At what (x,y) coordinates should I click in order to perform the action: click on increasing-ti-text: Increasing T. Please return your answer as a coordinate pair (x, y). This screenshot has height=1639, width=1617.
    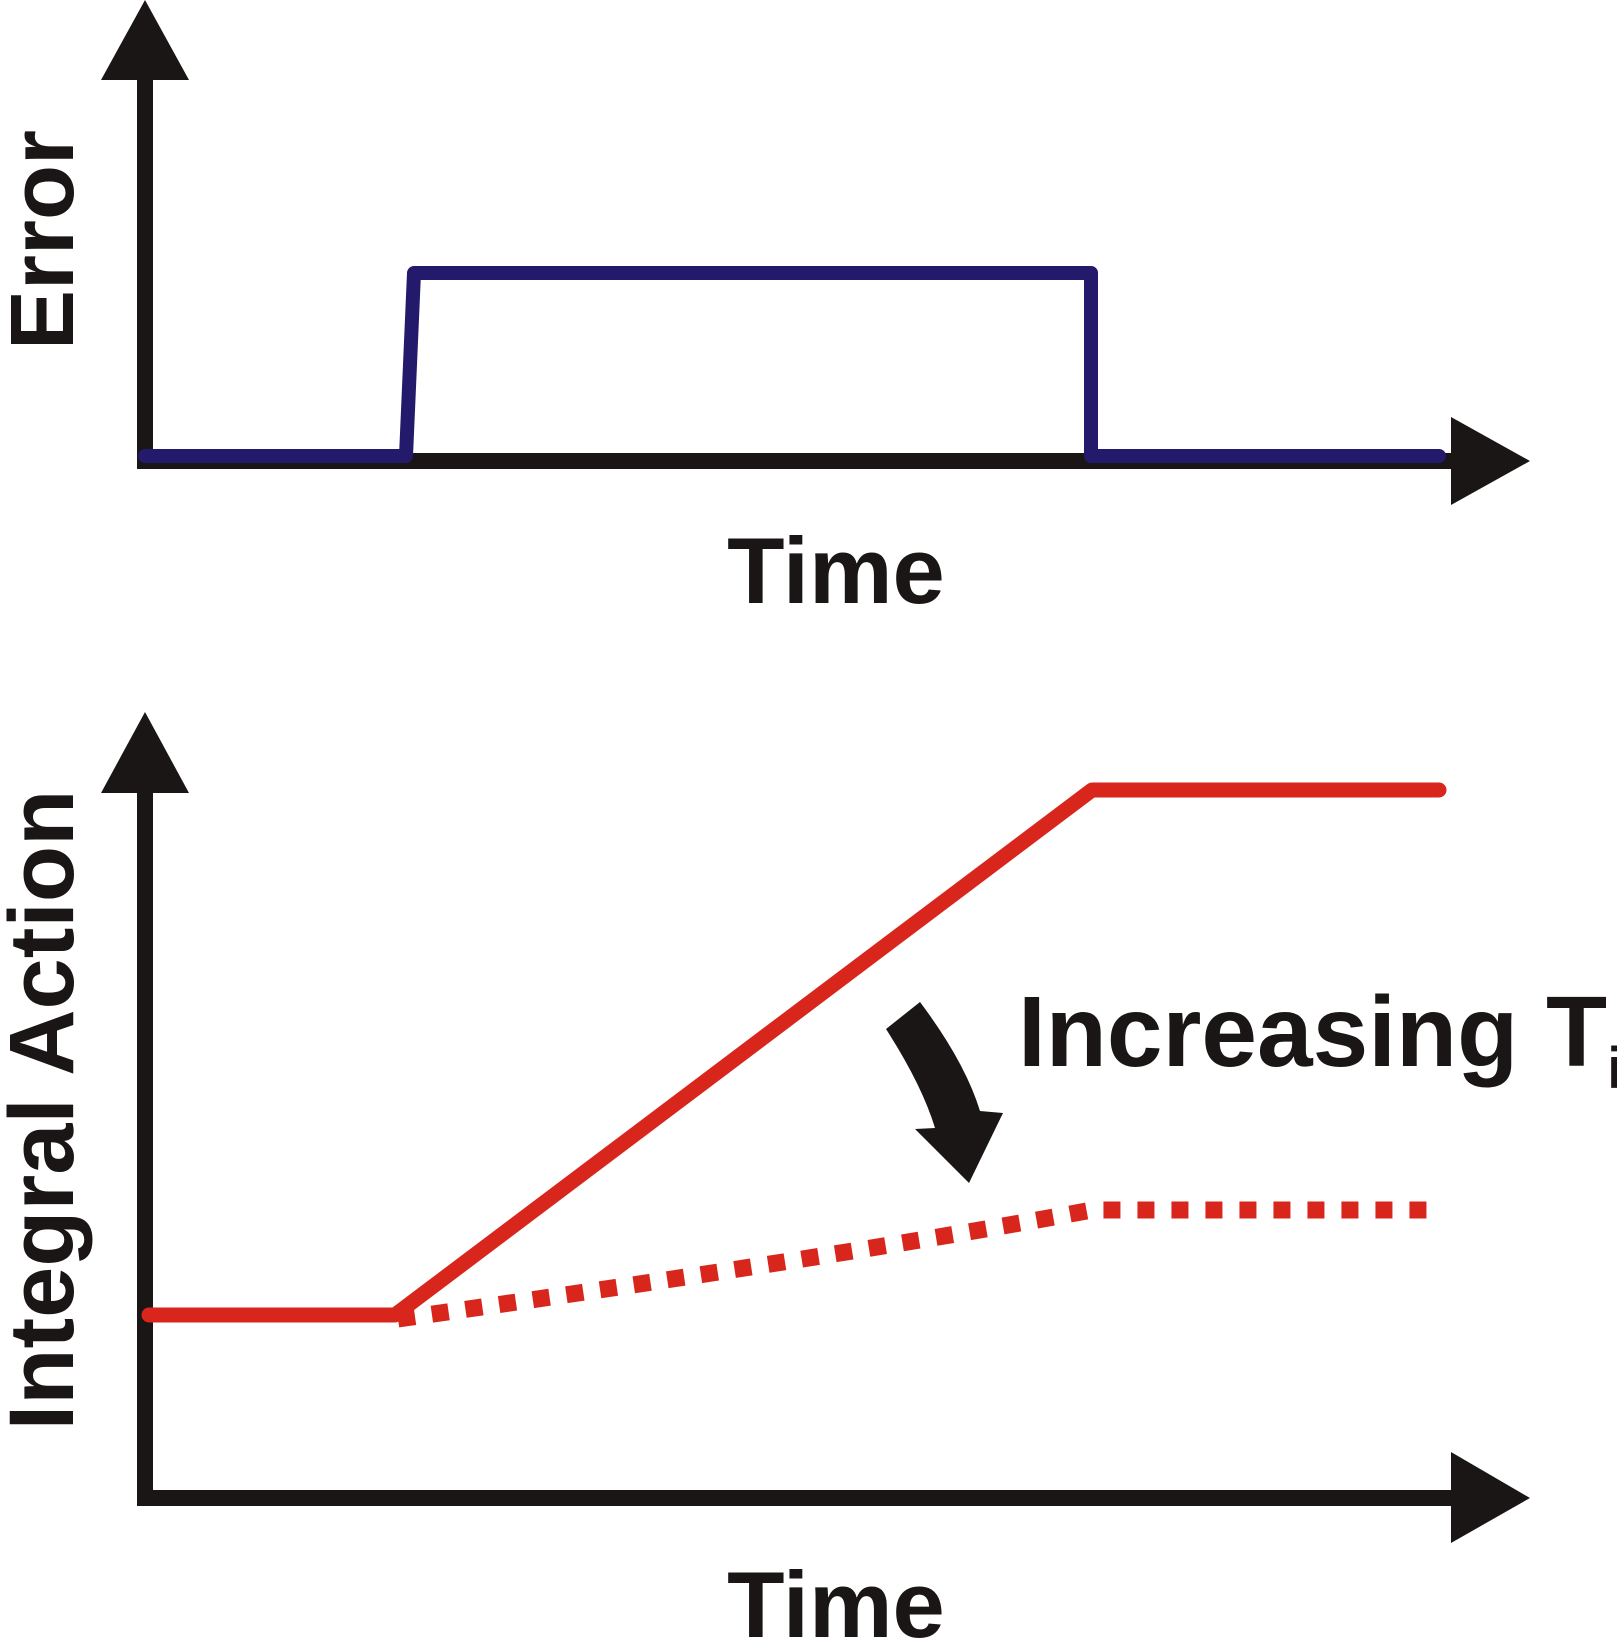
    Looking at the image, I should click on (1312, 1032).